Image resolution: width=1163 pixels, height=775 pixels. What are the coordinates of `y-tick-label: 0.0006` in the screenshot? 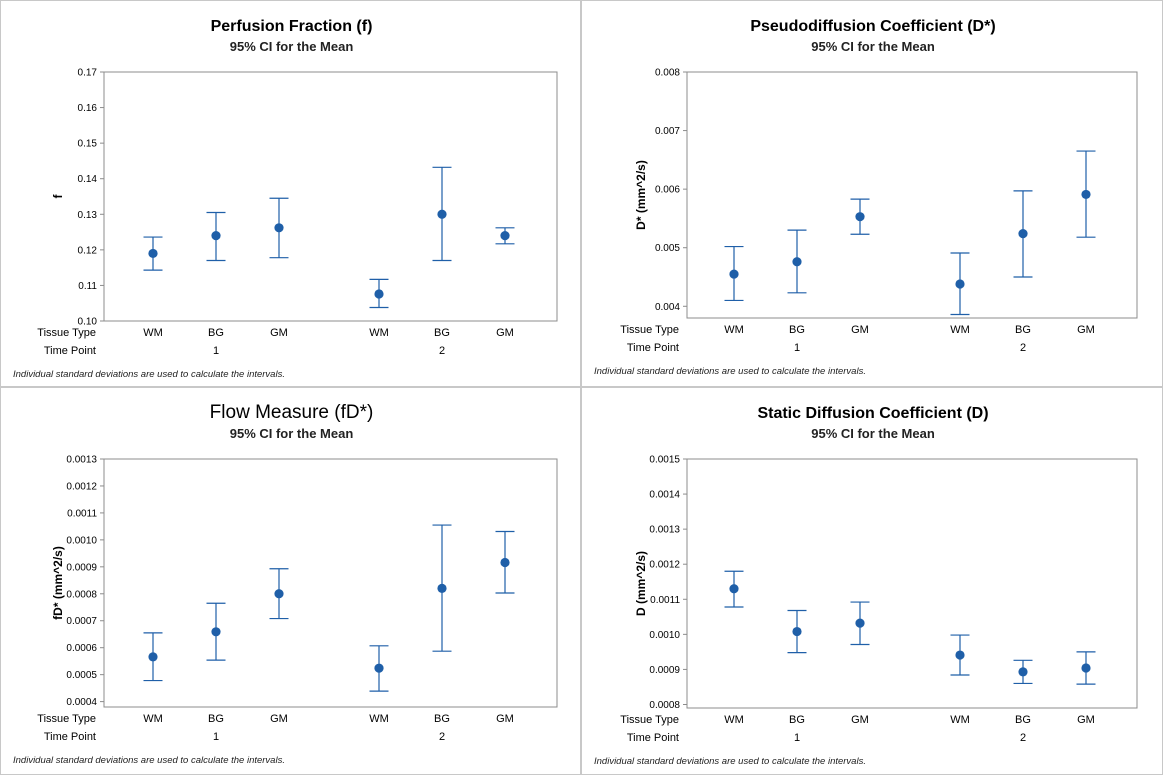 It's located at (81, 648).